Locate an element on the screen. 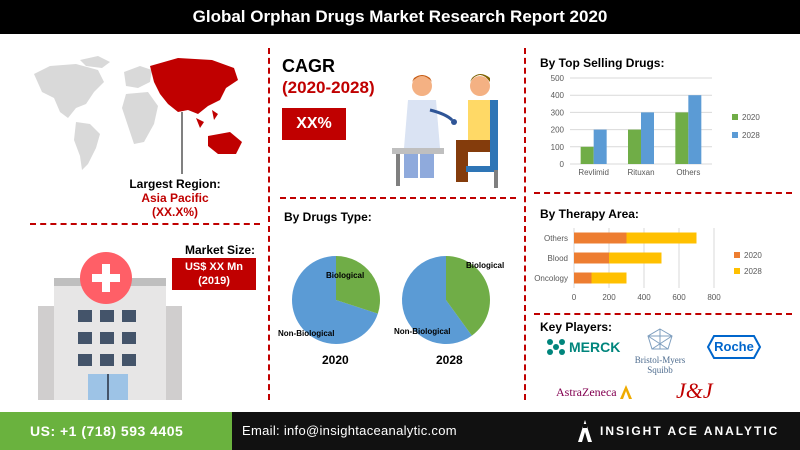 The height and width of the screenshot is (450, 800). divider-left is located at coordinates (269, 224).